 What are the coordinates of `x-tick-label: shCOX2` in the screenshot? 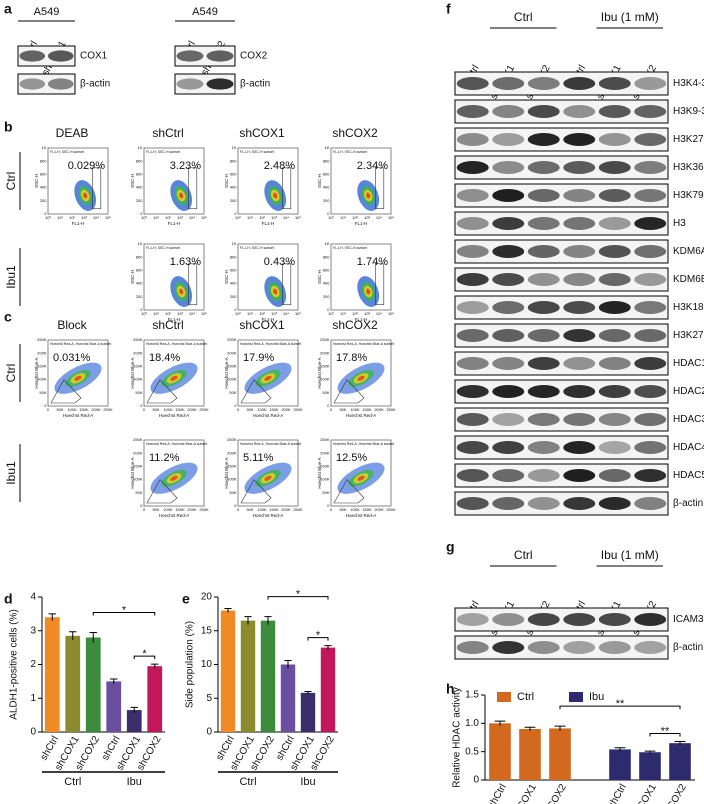 It's located at (674, 793).